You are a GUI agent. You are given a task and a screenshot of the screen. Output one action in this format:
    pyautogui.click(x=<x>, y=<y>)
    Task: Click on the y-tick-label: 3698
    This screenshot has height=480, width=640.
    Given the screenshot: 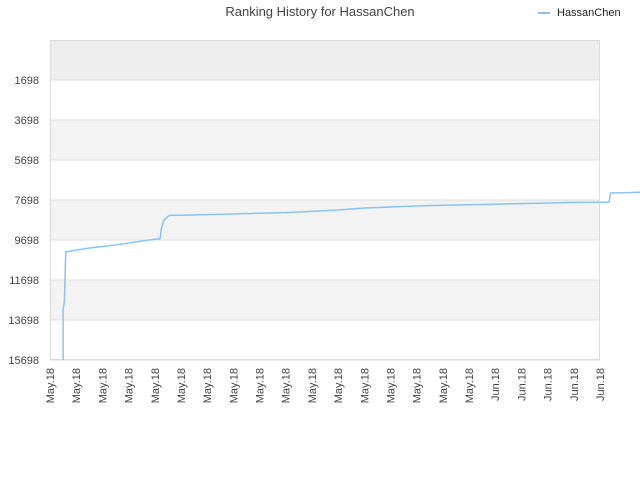 What is the action you would take?
    pyautogui.click(x=27, y=121)
    